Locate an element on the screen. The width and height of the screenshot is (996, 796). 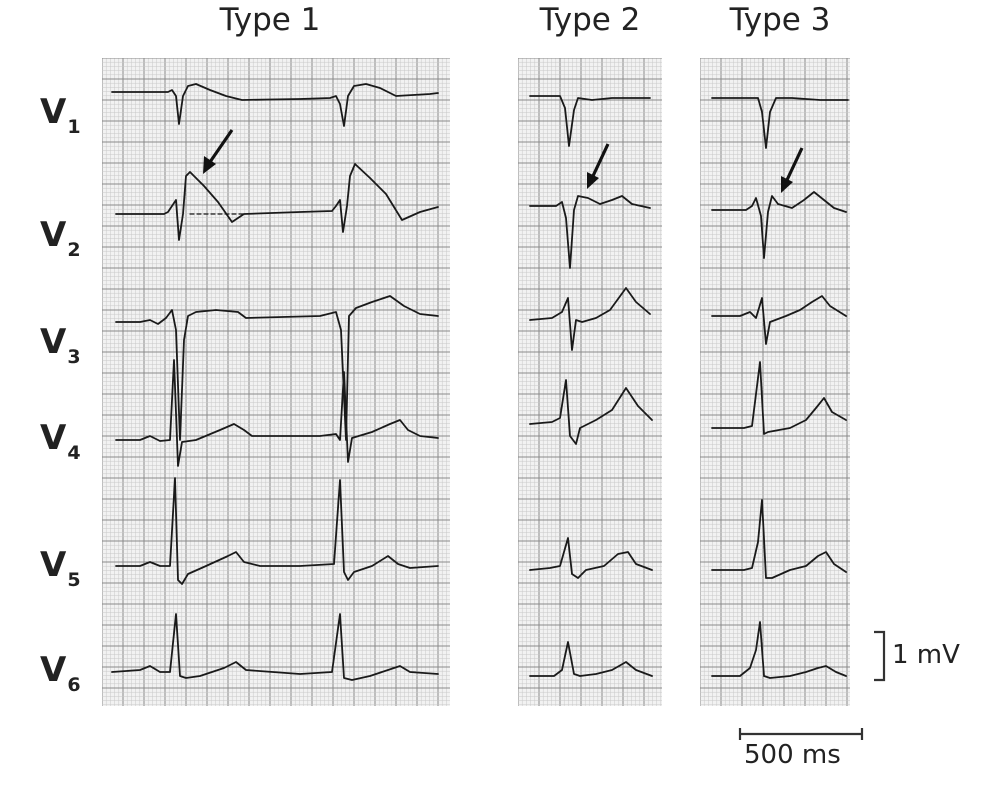
type2-ecg-panel is located at coordinates (590, 382).